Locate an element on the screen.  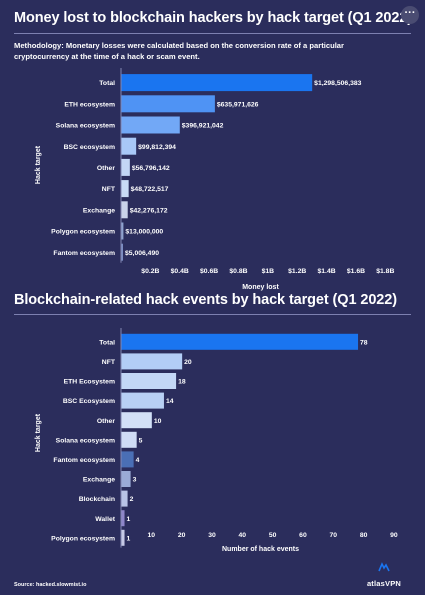
chart-1-category-label-3: BSC ecosystem is located at coordinates (89, 147).